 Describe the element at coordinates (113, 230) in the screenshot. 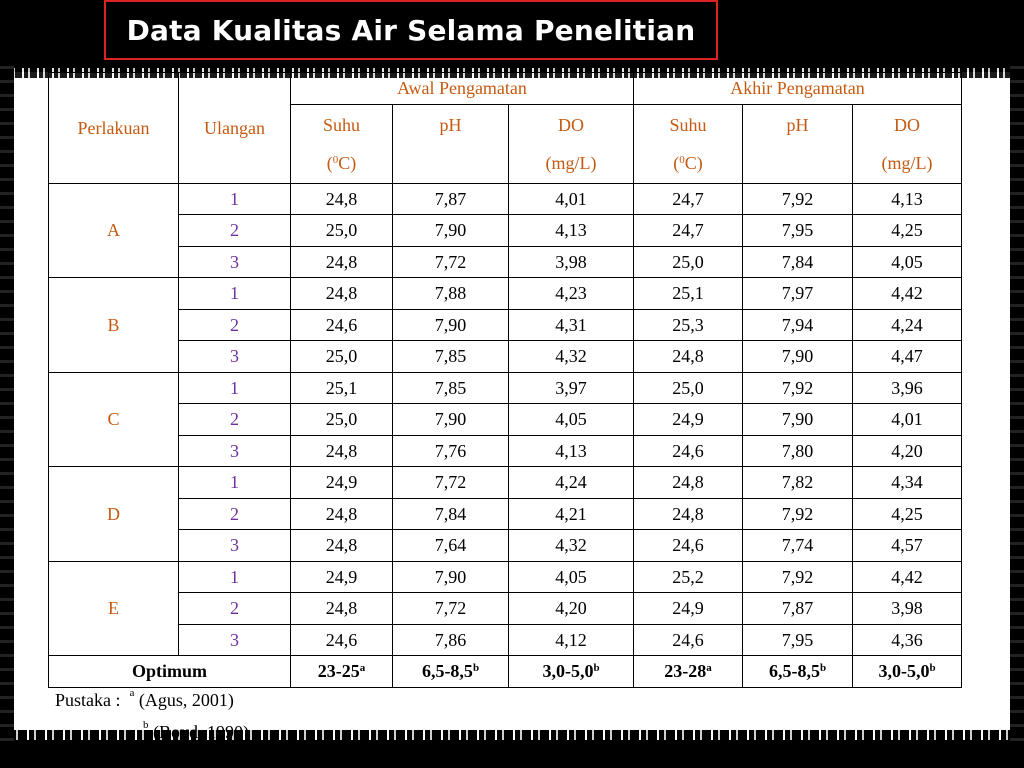

I see `treatment-label: A` at that location.